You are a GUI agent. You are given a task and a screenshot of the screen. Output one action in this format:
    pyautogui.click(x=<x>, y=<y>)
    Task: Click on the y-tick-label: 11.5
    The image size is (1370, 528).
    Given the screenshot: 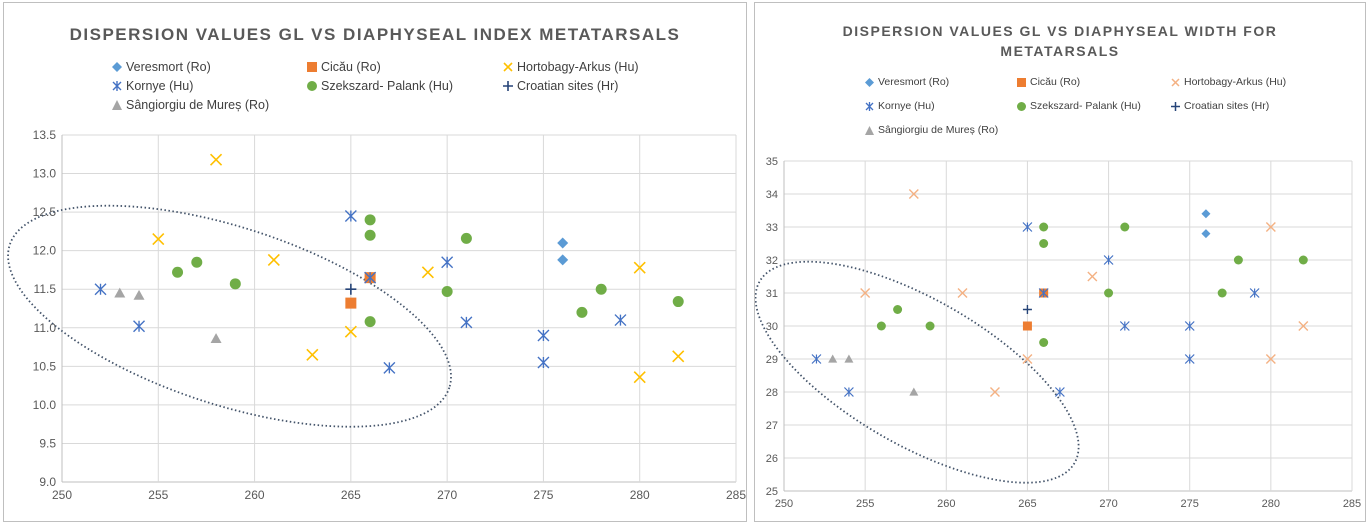 What is the action you would take?
    pyautogui.click(x=45, y=289)
    